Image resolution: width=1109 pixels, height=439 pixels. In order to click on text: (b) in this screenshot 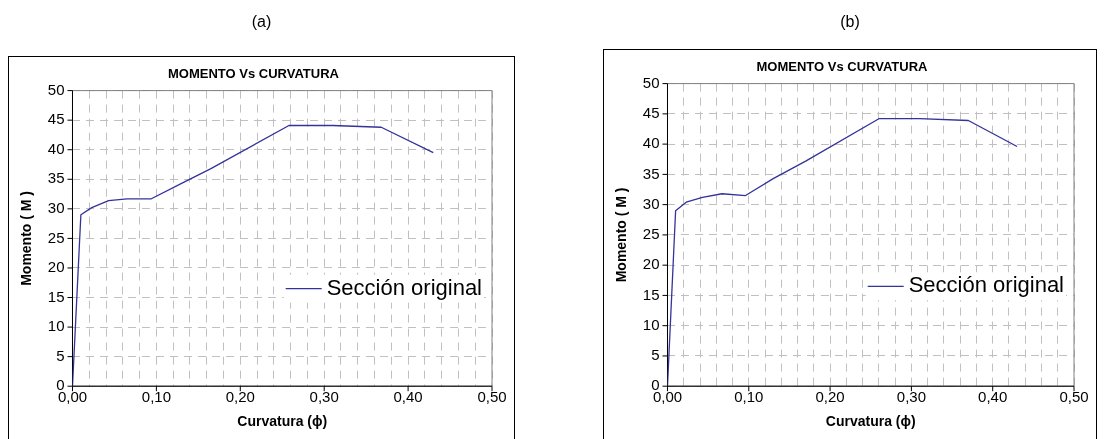, I will do `click(850, 22)`.